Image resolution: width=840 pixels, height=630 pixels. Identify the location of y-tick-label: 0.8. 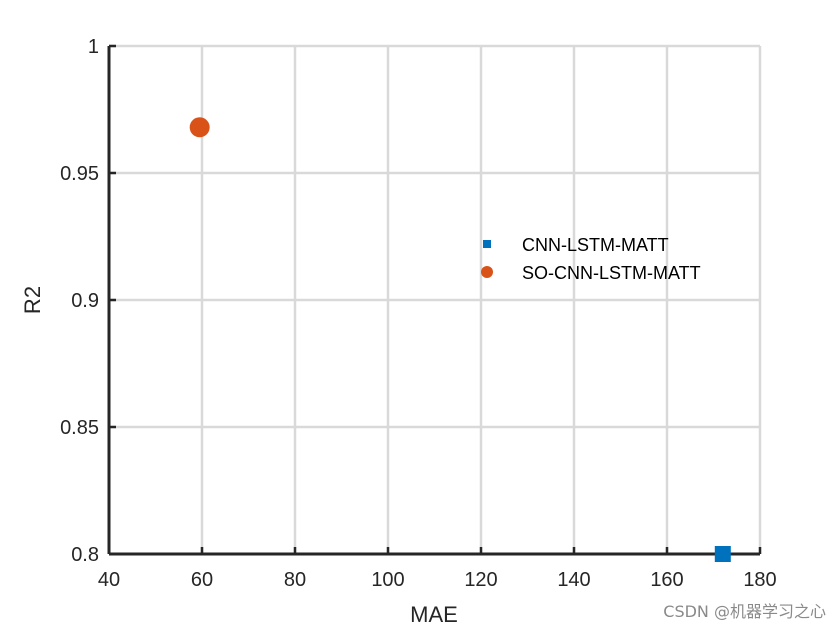
(85, 555).